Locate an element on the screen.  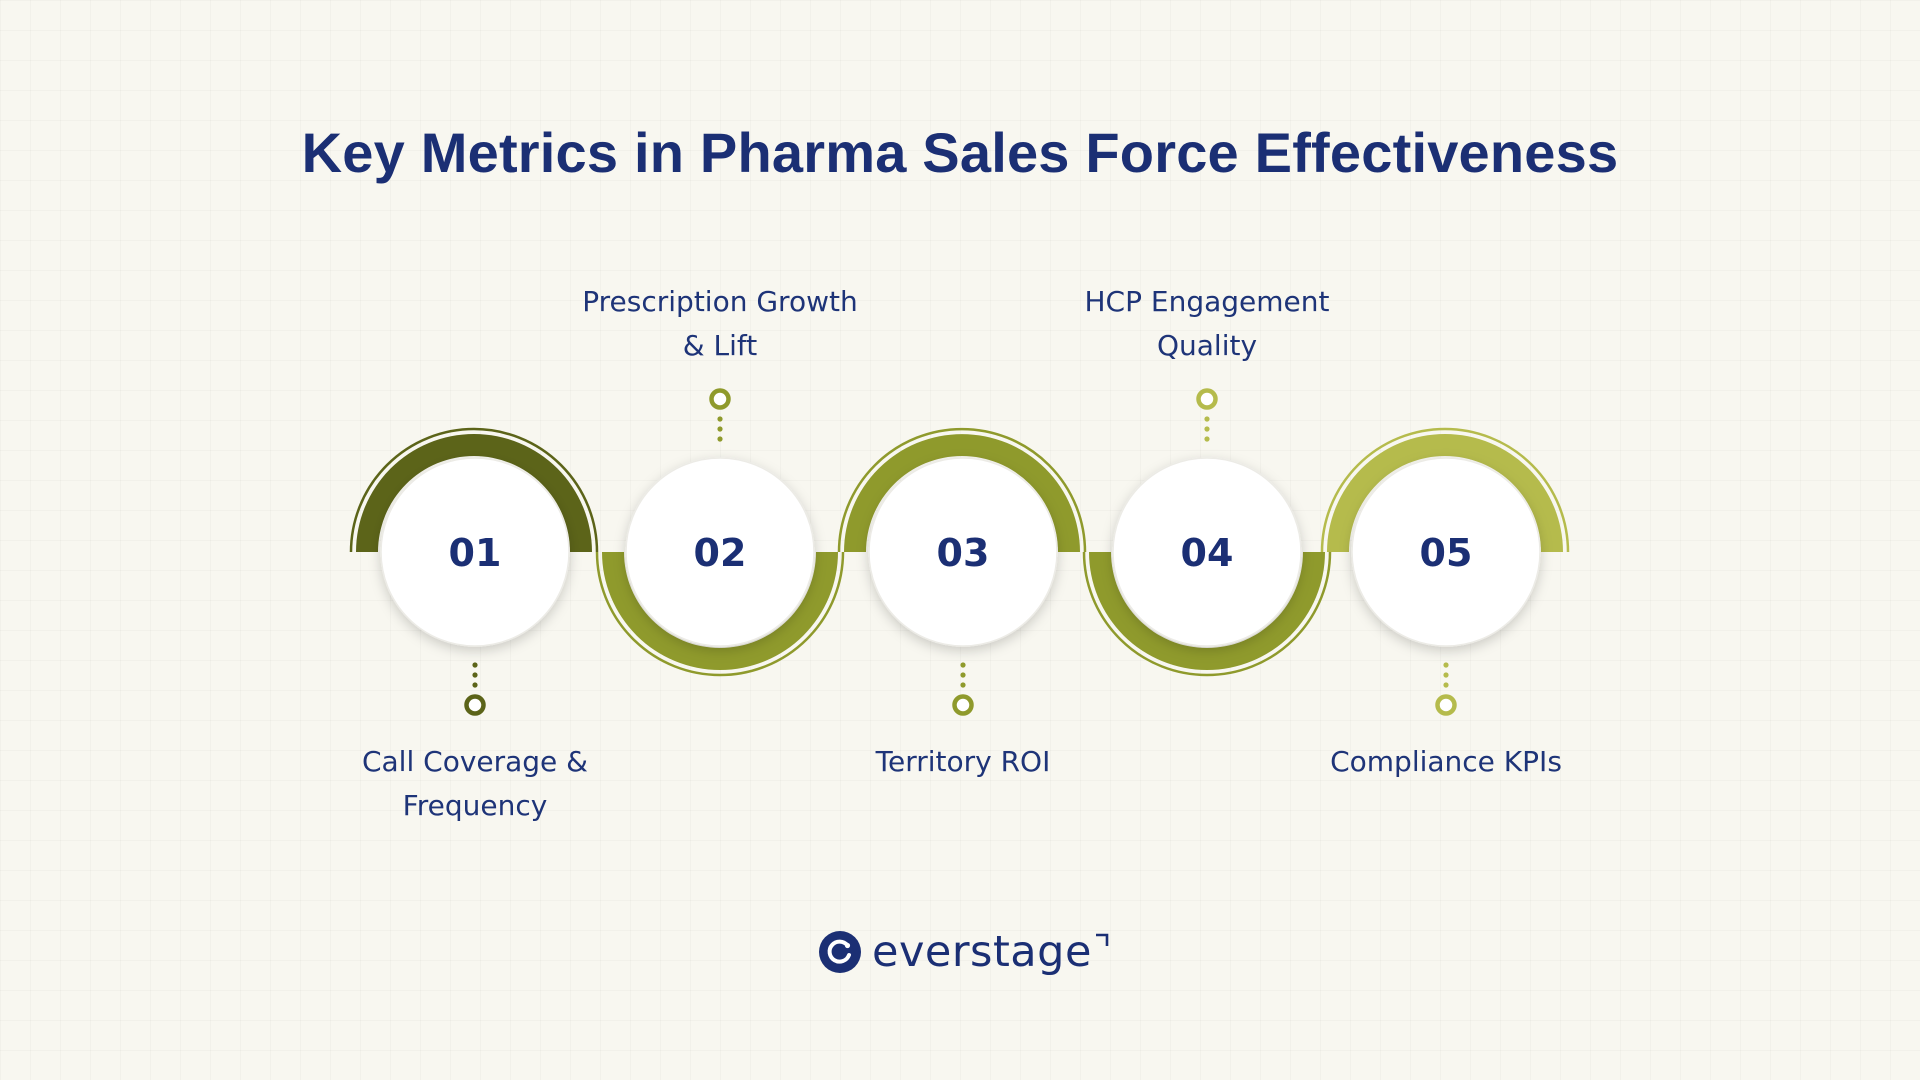
logo-text: everstage is located at coordinates (982, 952).